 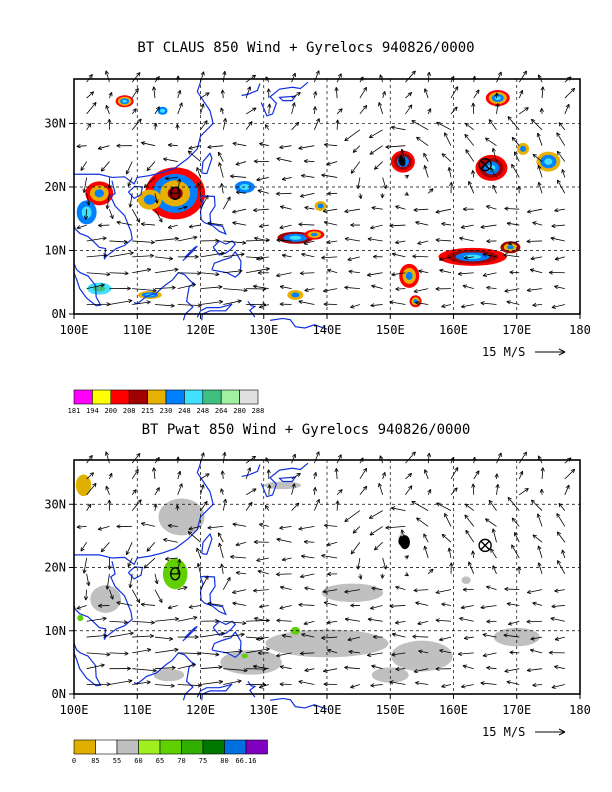 I want to click on colorbar-swatch, so click(x=194, y=397).